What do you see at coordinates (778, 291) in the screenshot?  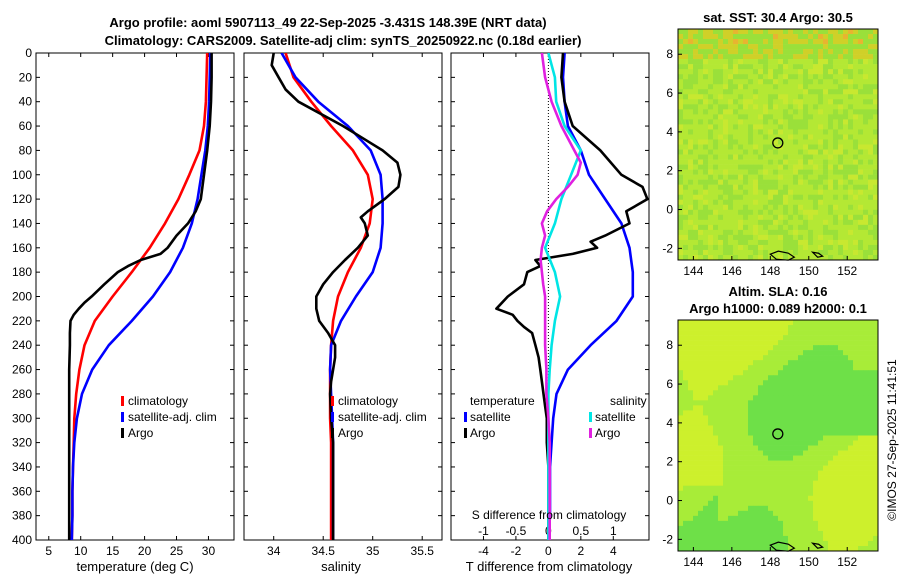 I see `sla-title-line1: Altim. SLA: 0.16` at bounding box center [778, 291].